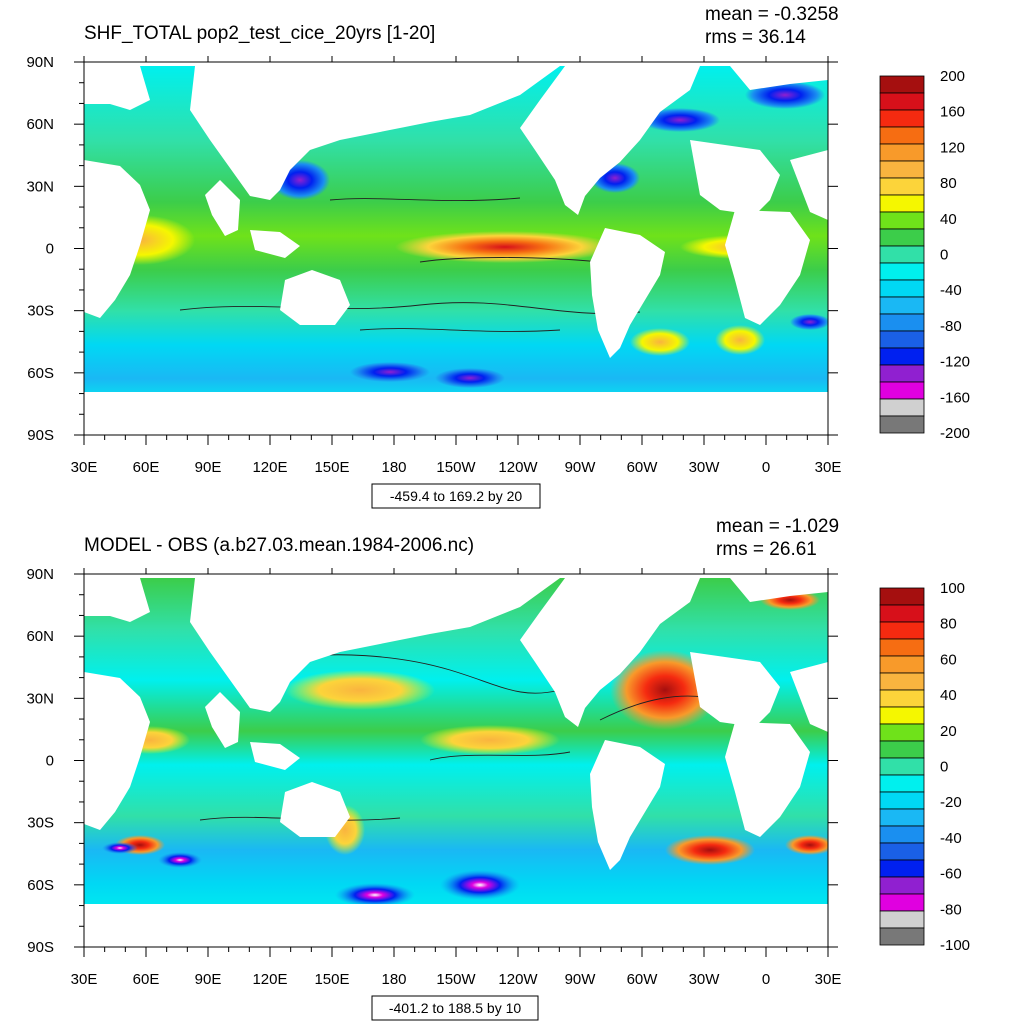 The width and height of the screenshot is (1024, 1024). What do you see at coordinates (40, 698) in the screenshot?
I see `y-tick-label: 30N` at bounding box center [40, 698].